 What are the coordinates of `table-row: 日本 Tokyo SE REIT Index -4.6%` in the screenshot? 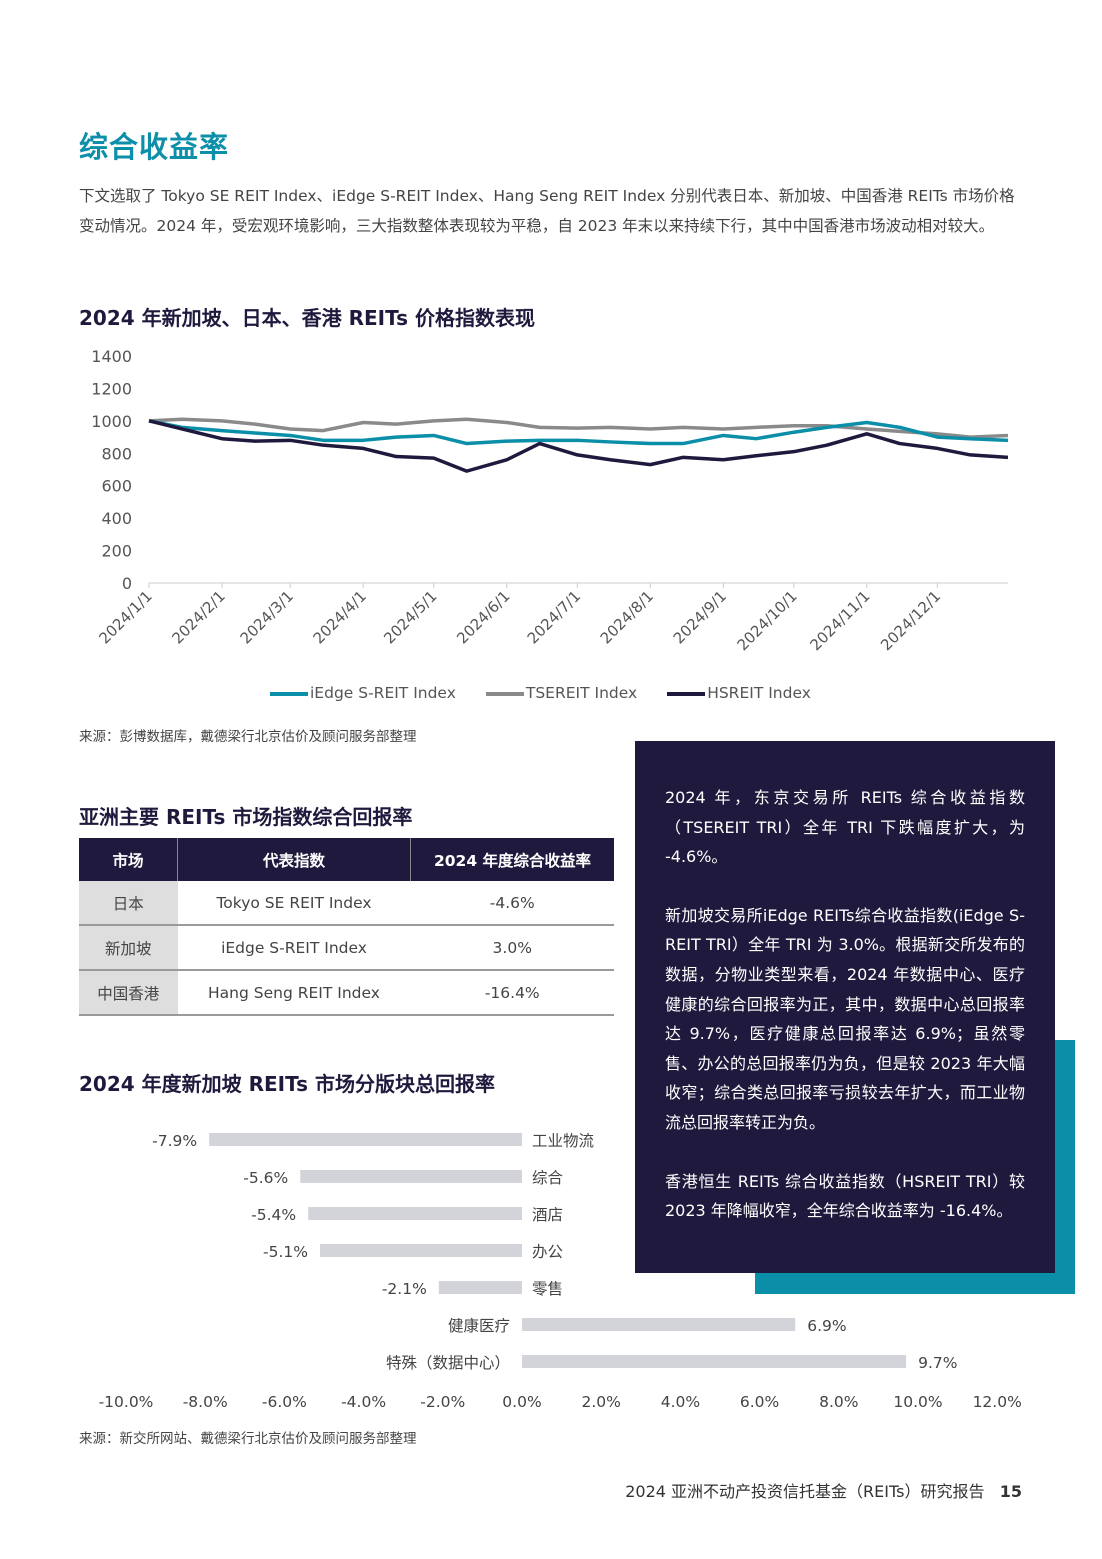 It's located at (346, 903).